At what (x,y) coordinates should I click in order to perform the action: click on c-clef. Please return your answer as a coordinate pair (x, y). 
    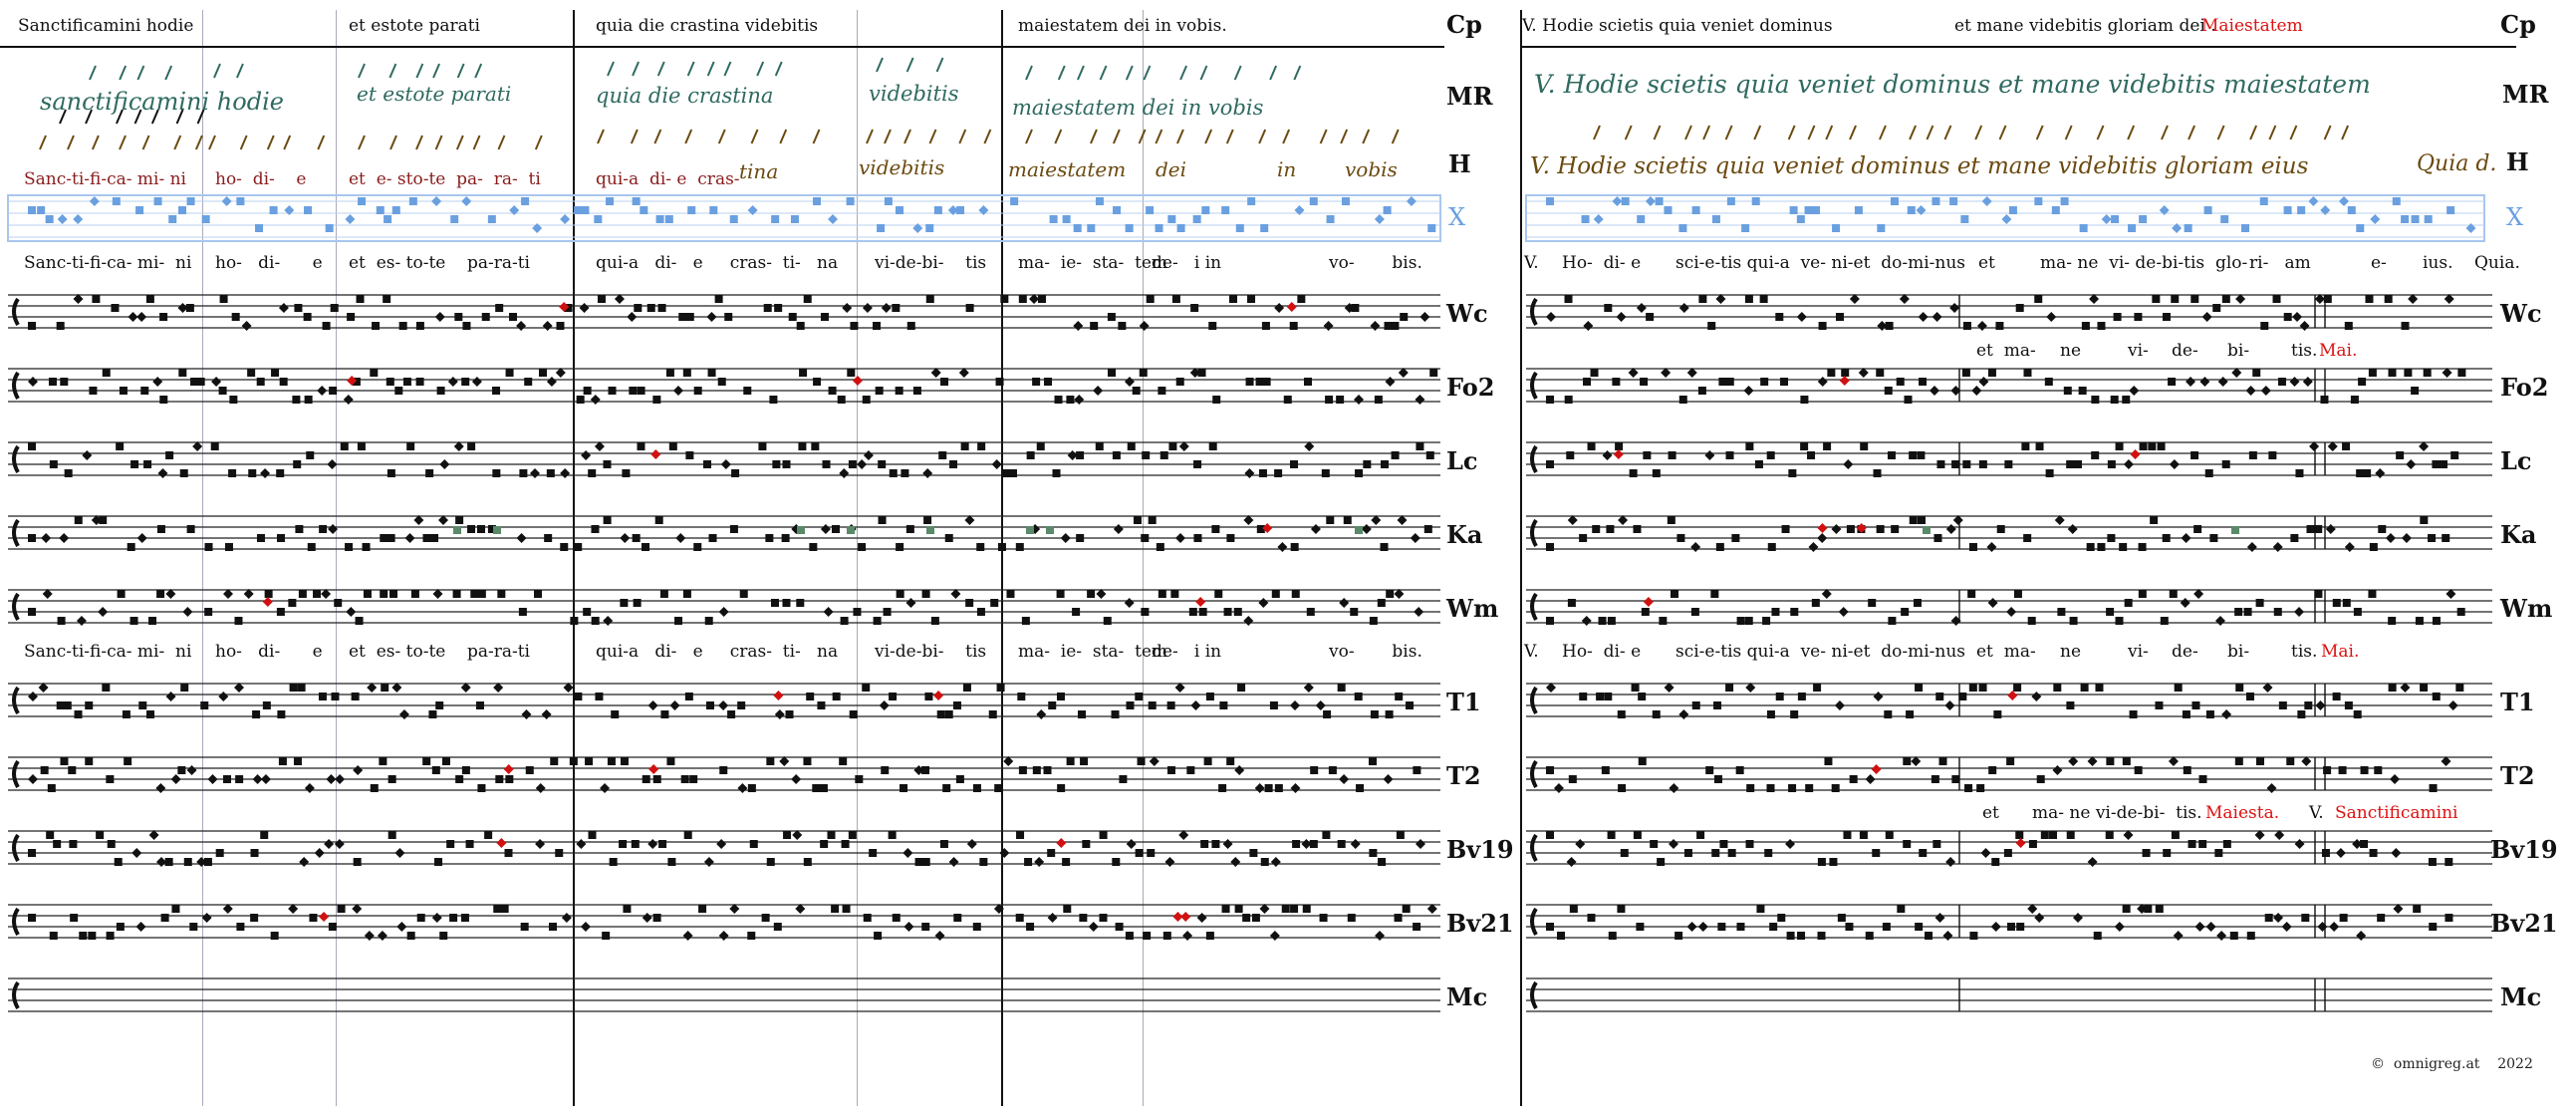
    Looking at the image, I should click on (1534, 994).